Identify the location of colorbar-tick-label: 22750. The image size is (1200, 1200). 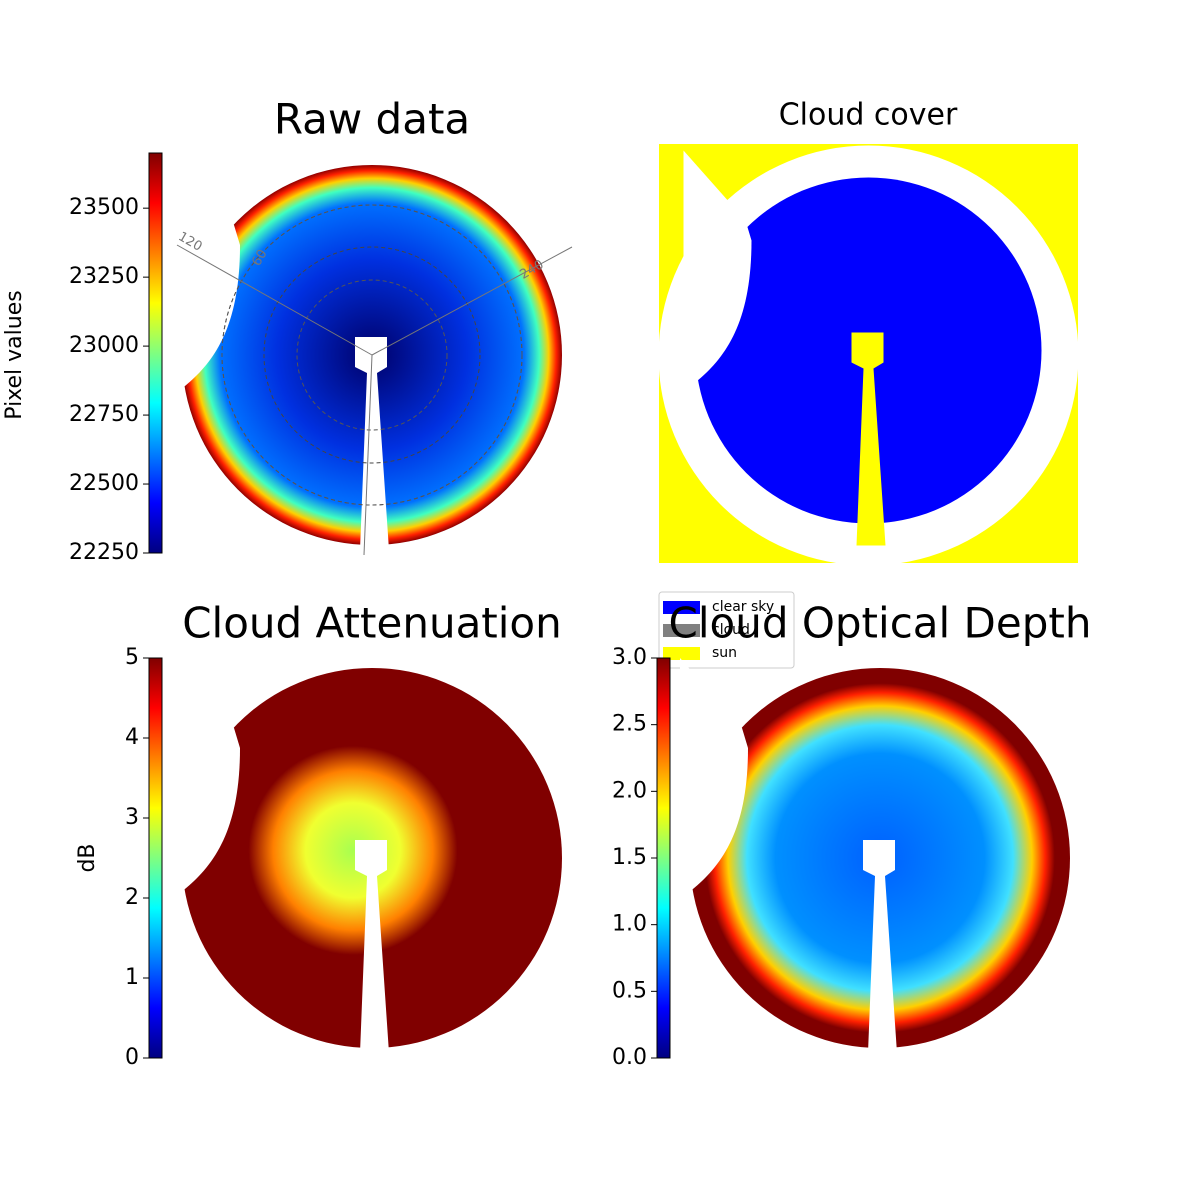
(104, 414).